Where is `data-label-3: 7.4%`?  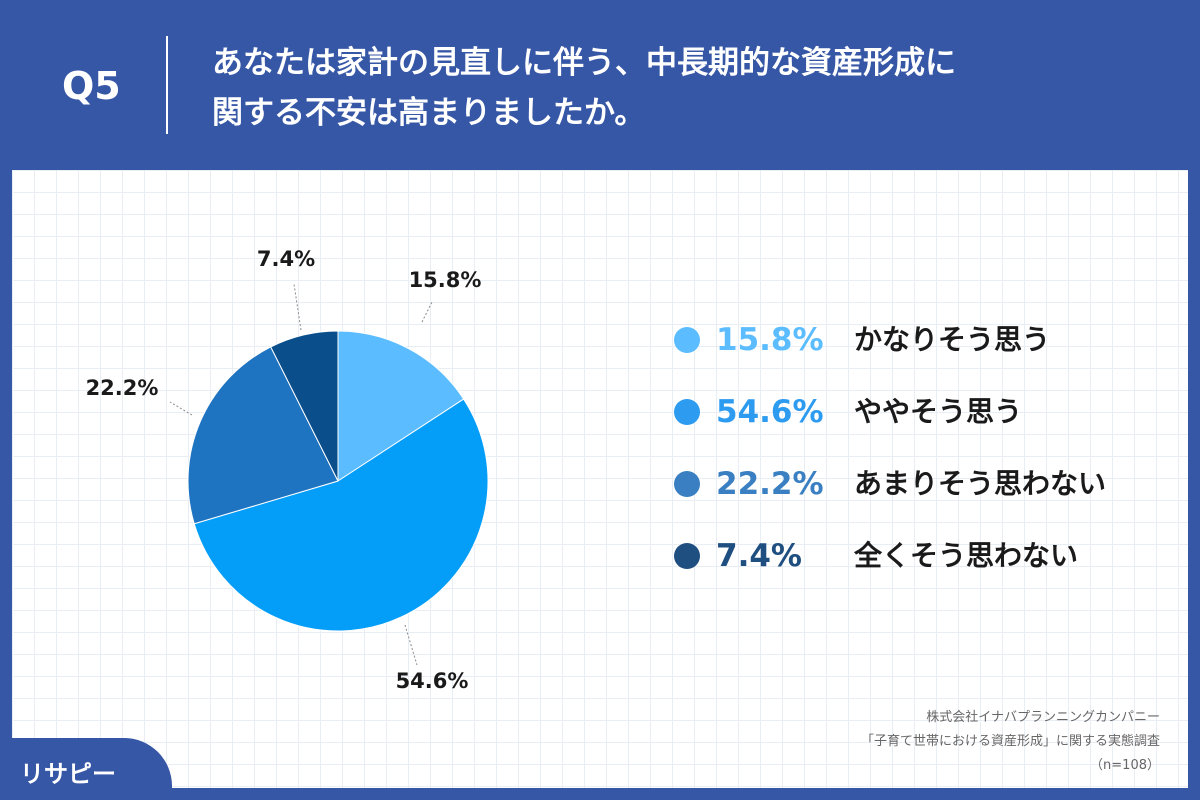 data-label-3: 7.4% is located at coordinates (286, 259).